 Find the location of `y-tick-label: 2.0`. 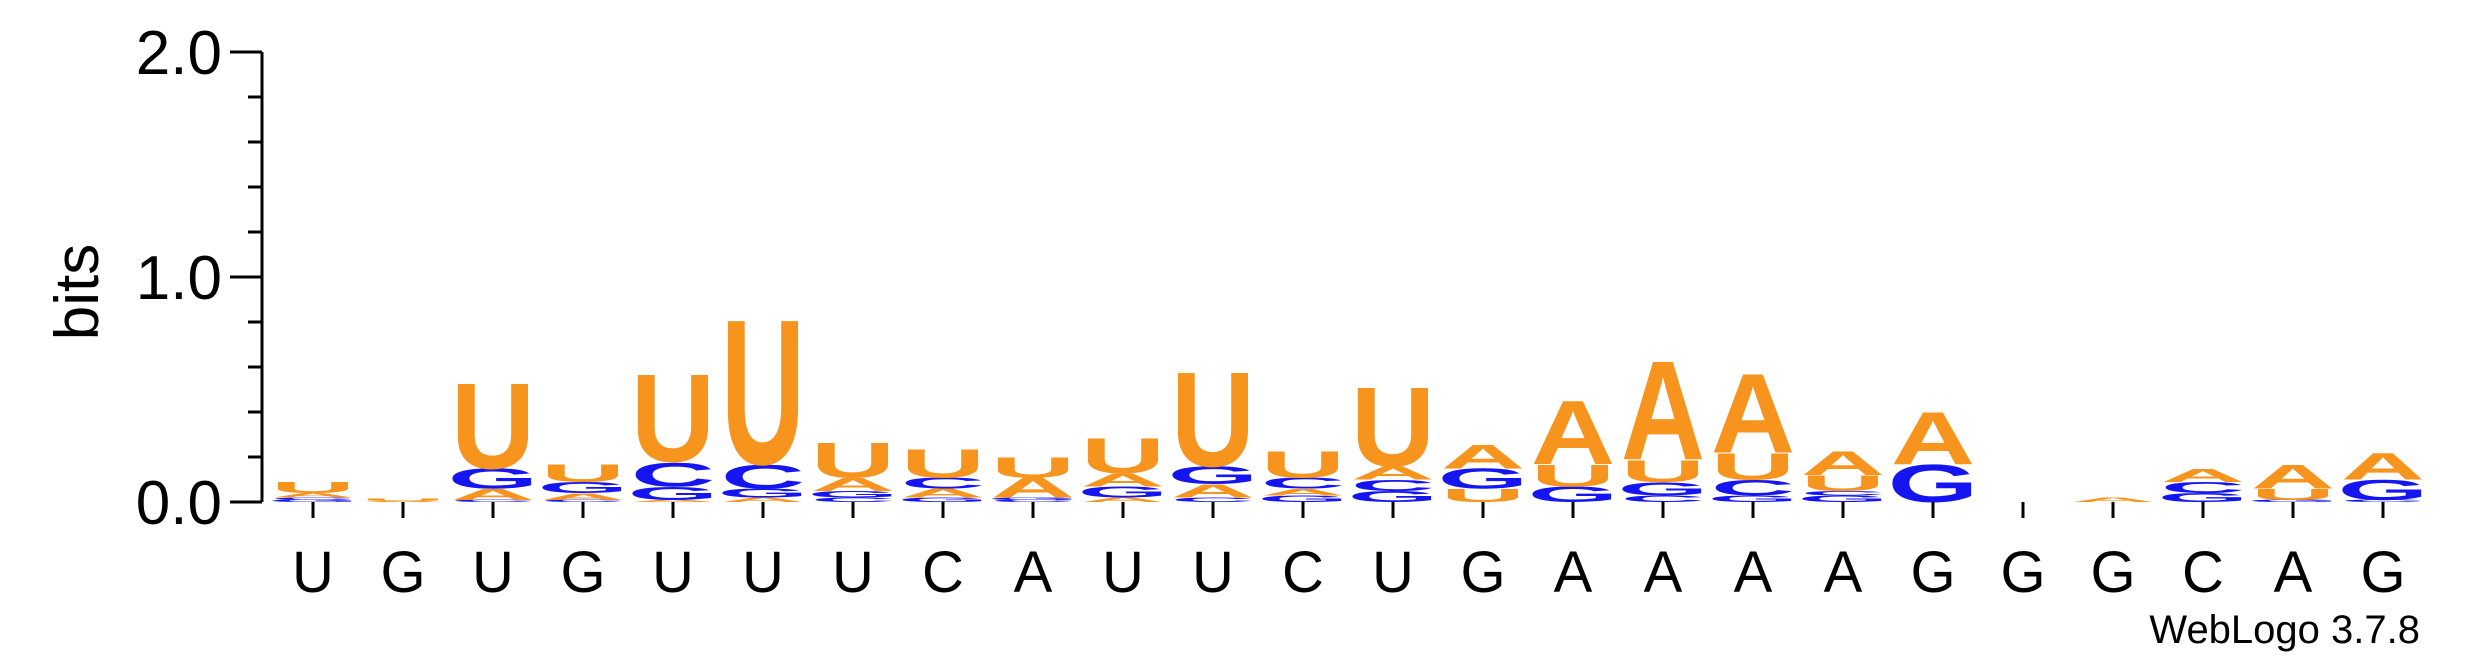

y-tick-label: 2.0 is located at coordinates (179, 53).